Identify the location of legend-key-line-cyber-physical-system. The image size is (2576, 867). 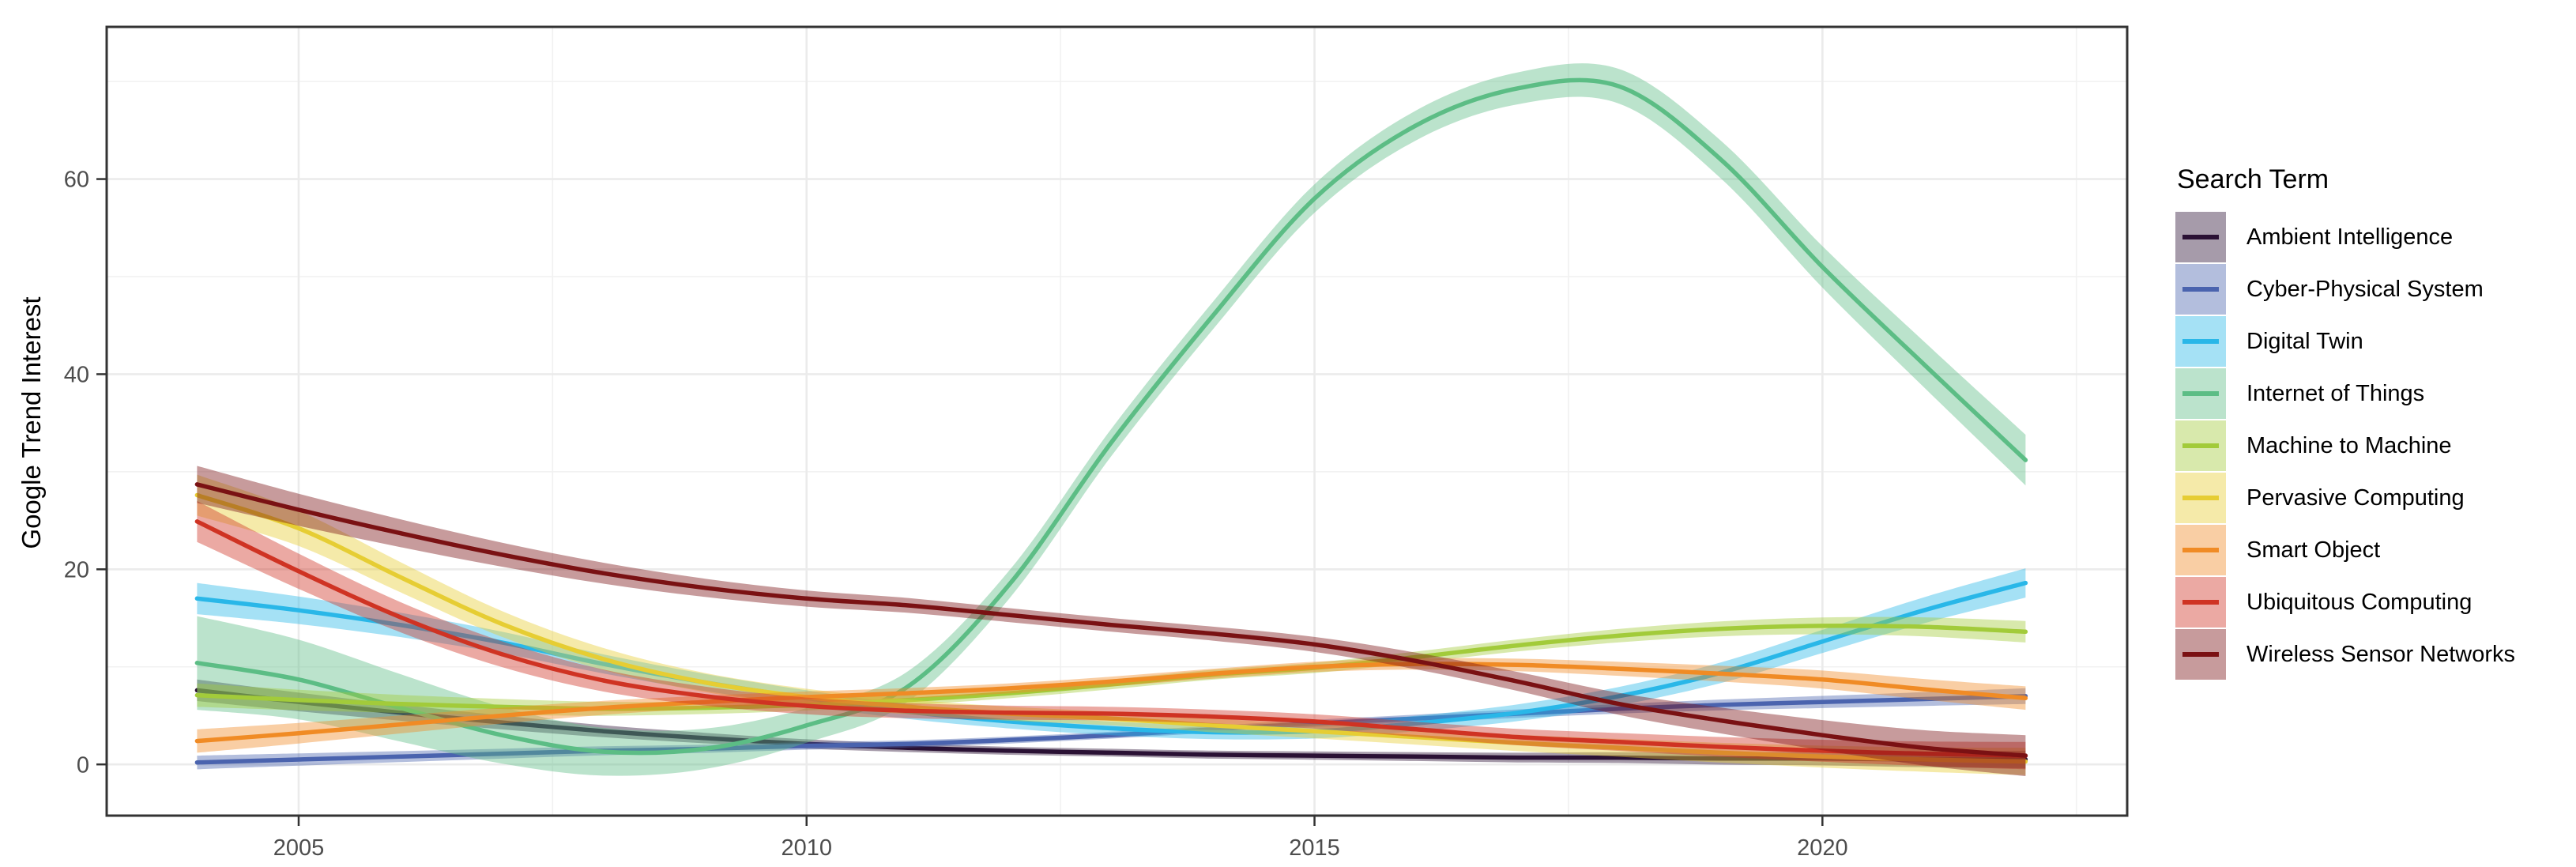
(2200, 289).